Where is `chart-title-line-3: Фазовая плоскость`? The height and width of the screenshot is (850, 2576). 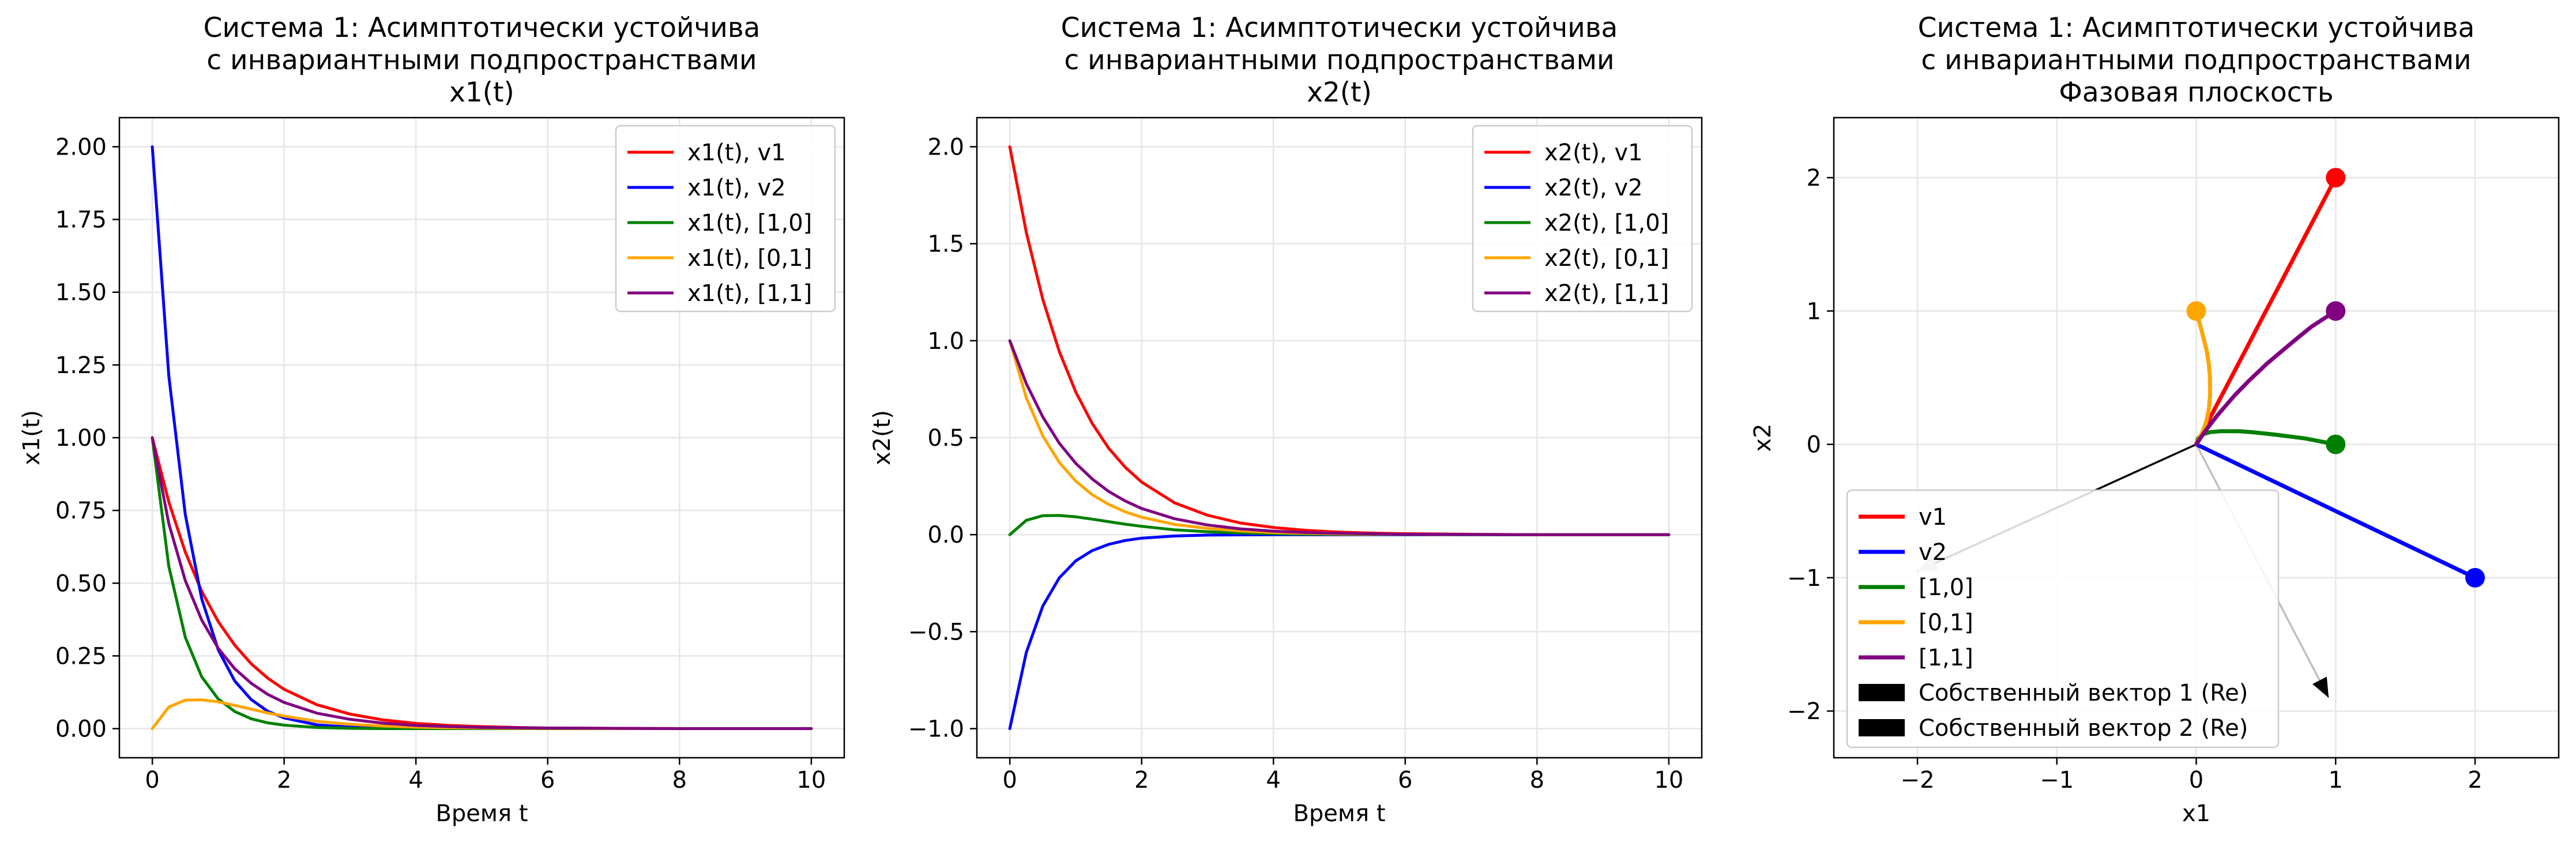 chart-title-line-3: Фазовая плоскость is located at coordinates (2196, 92).